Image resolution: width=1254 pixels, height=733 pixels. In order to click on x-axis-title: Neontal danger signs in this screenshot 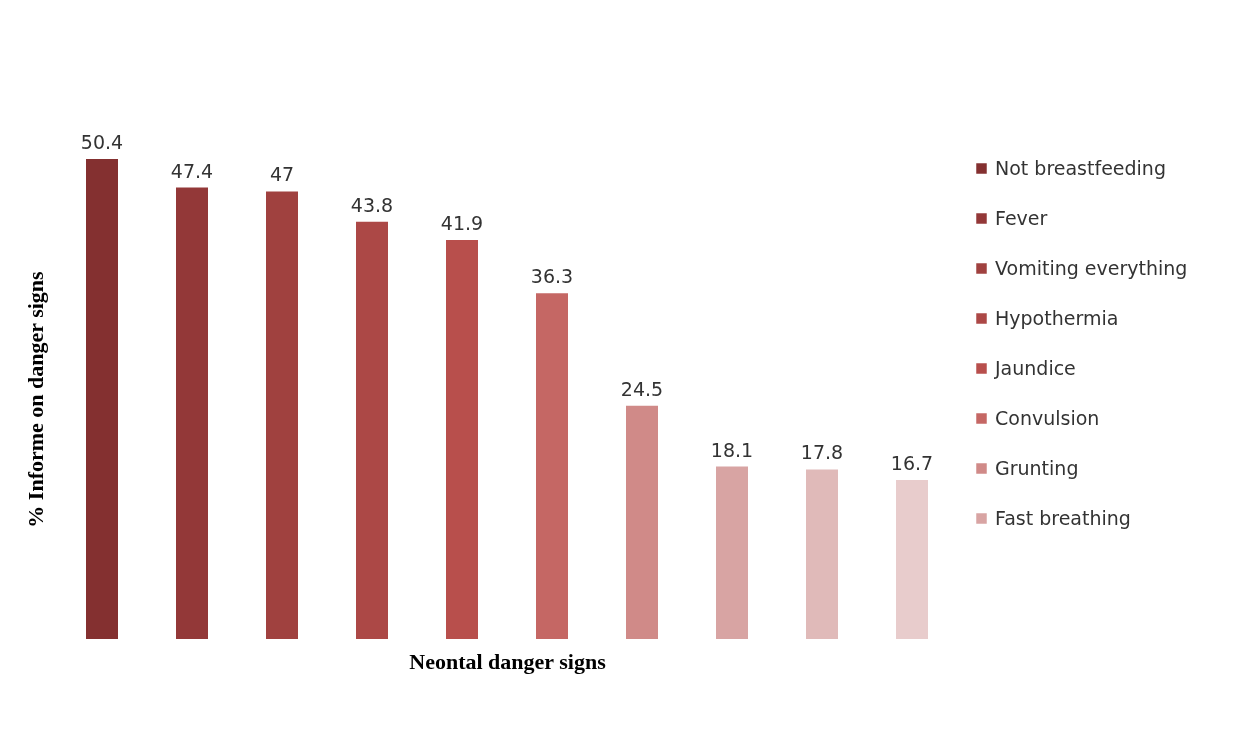, I will do `click(508, 661)`.